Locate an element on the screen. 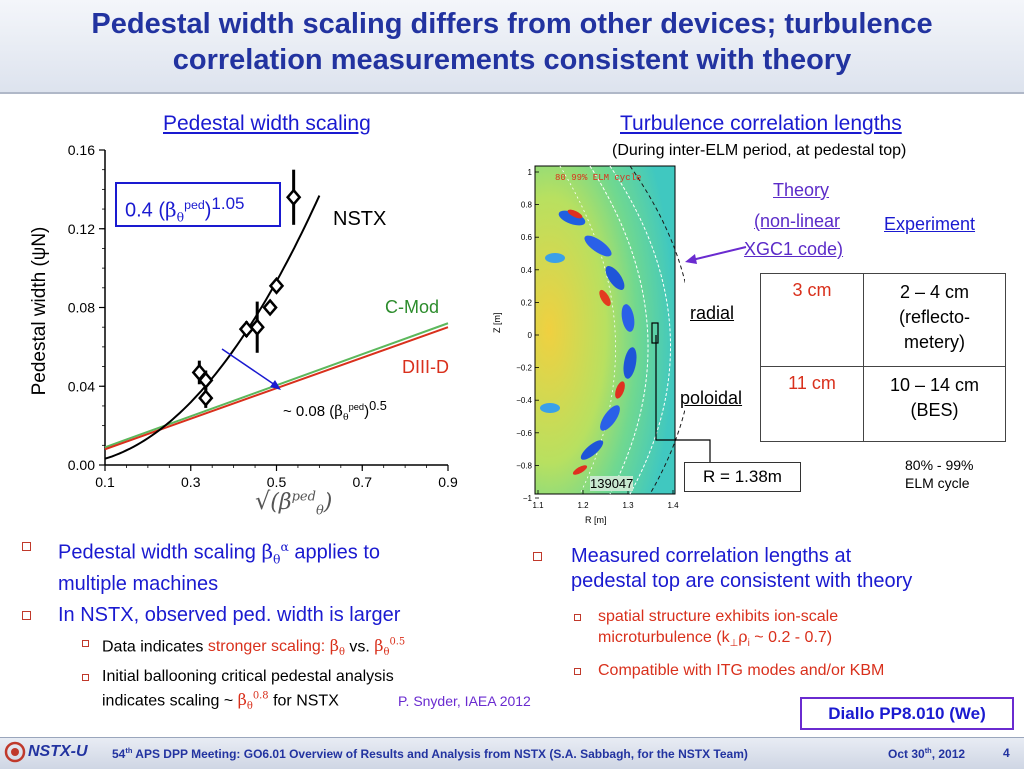 This screenshot has width=1024, height=769. title-bar is located at coordinates (512, 47).